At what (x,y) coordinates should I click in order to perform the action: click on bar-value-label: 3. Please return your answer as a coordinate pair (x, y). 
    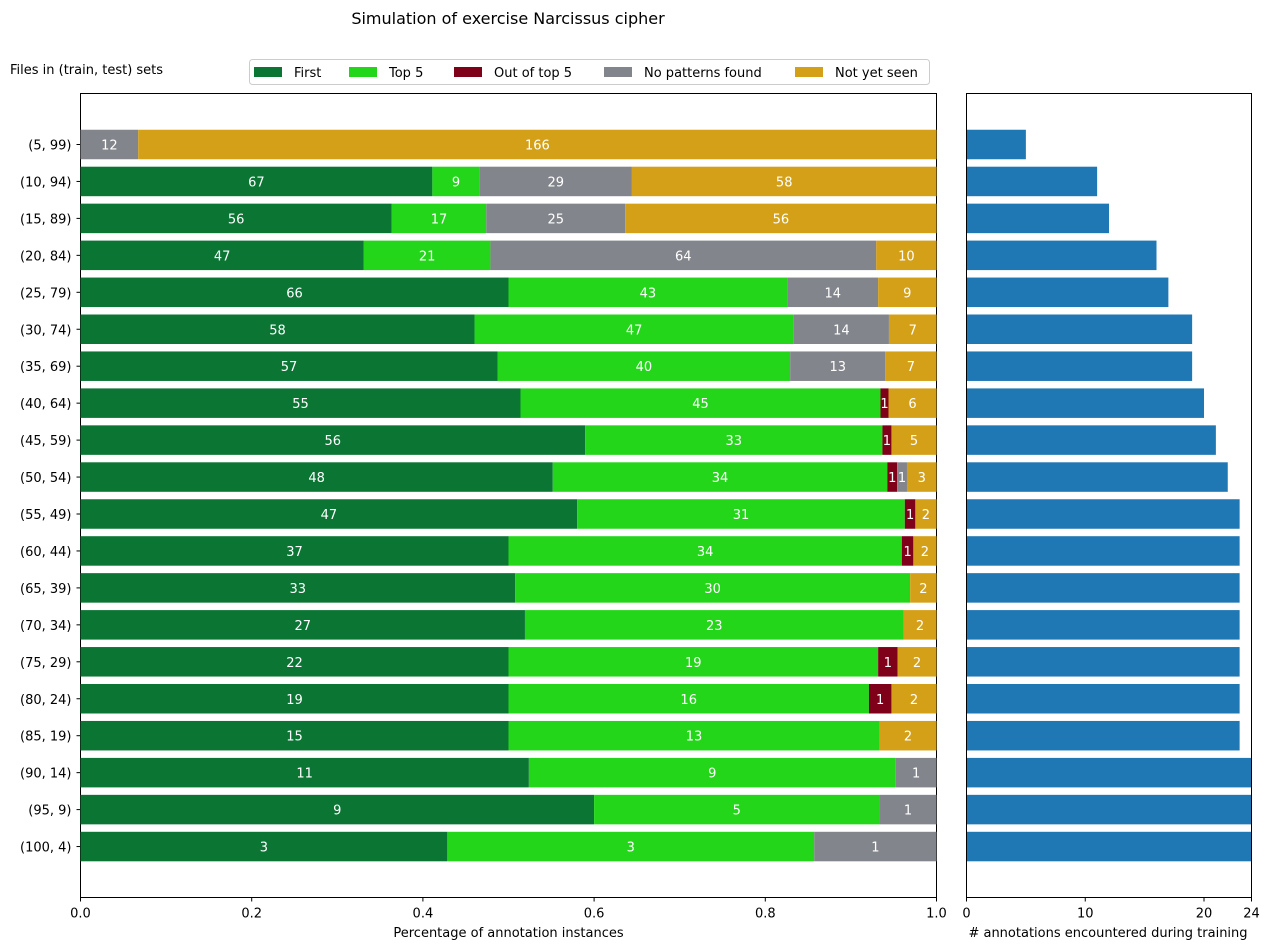
    Looking at the image, I should click on (631, 848).